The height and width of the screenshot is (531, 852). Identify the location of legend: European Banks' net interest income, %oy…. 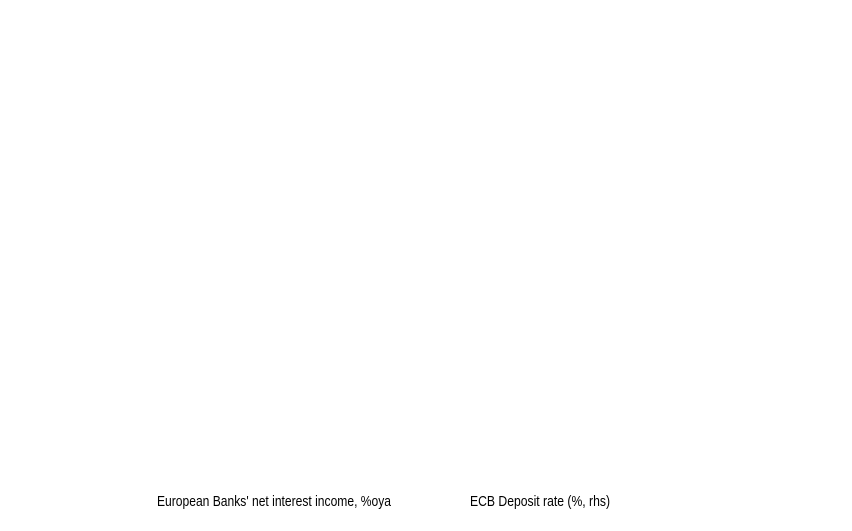
(383, 501).